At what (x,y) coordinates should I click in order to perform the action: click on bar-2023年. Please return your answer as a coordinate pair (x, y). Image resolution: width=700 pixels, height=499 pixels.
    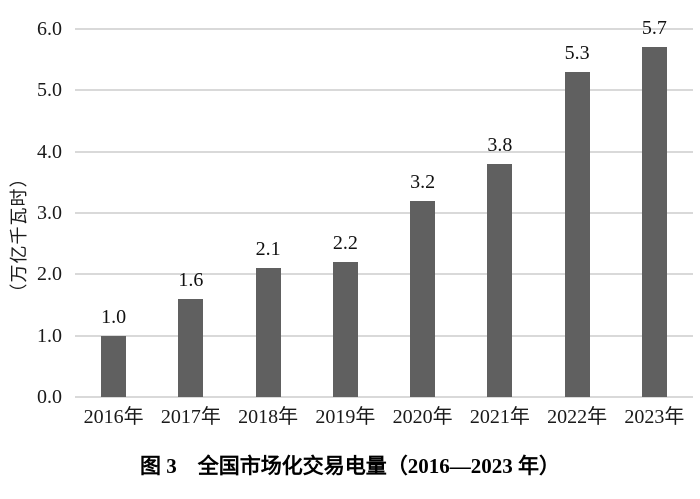
    Looking at the image, I should click on (654, 222).